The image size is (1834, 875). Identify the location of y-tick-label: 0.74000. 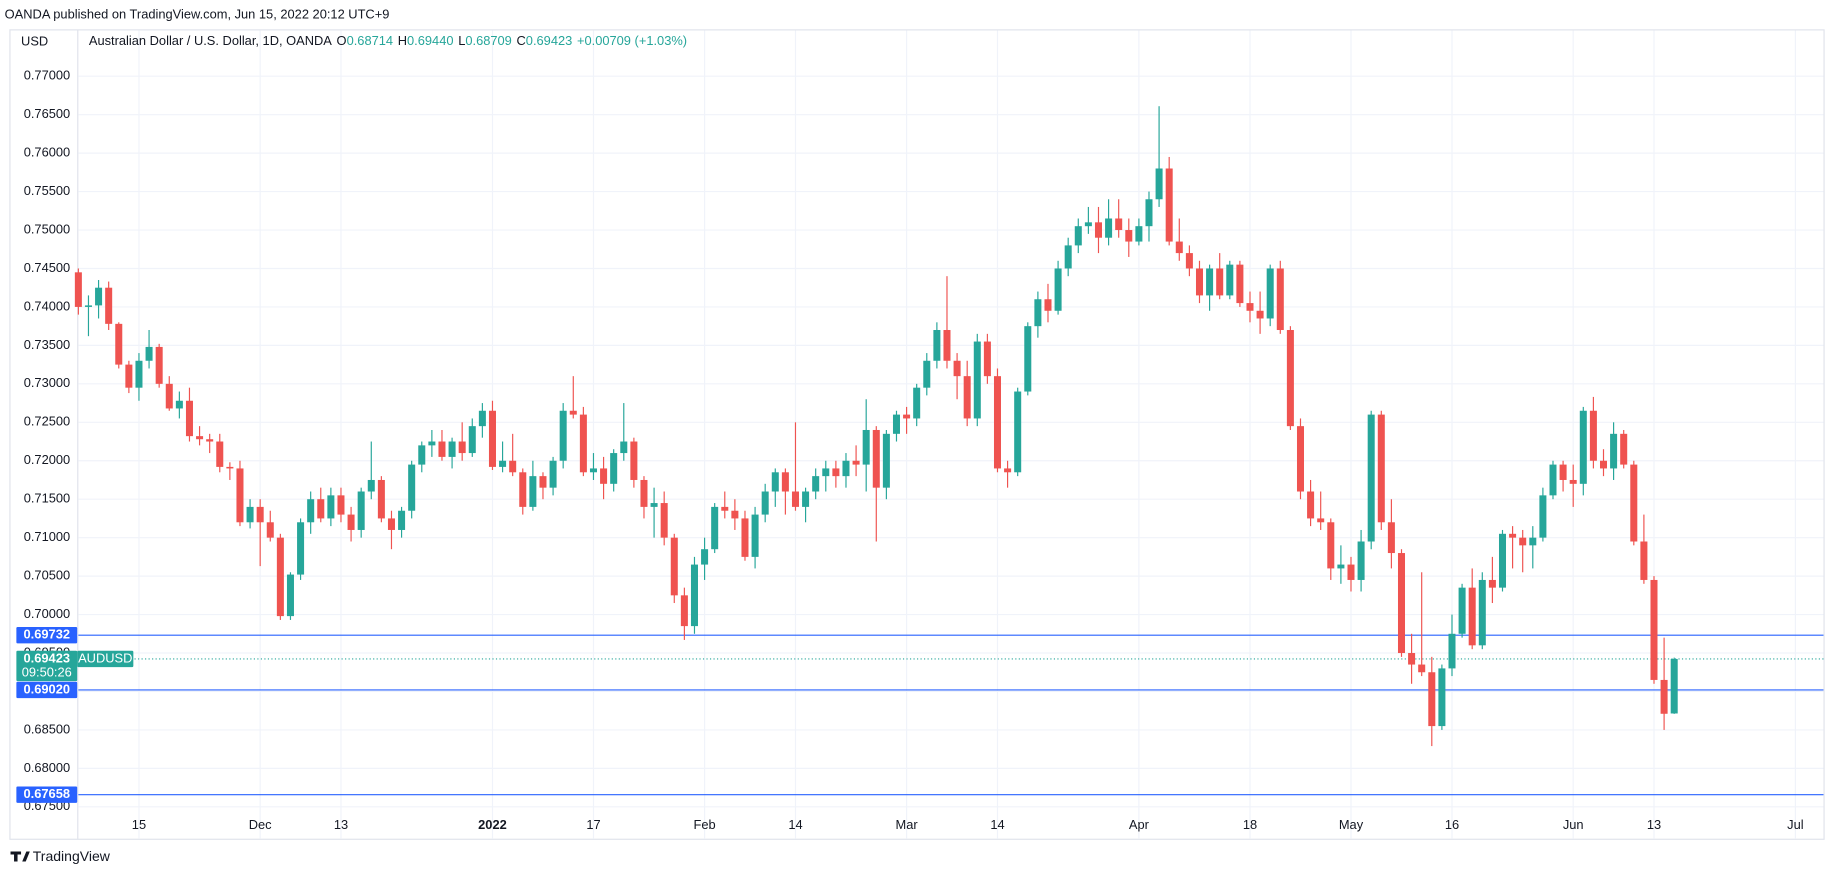
(47, 305).